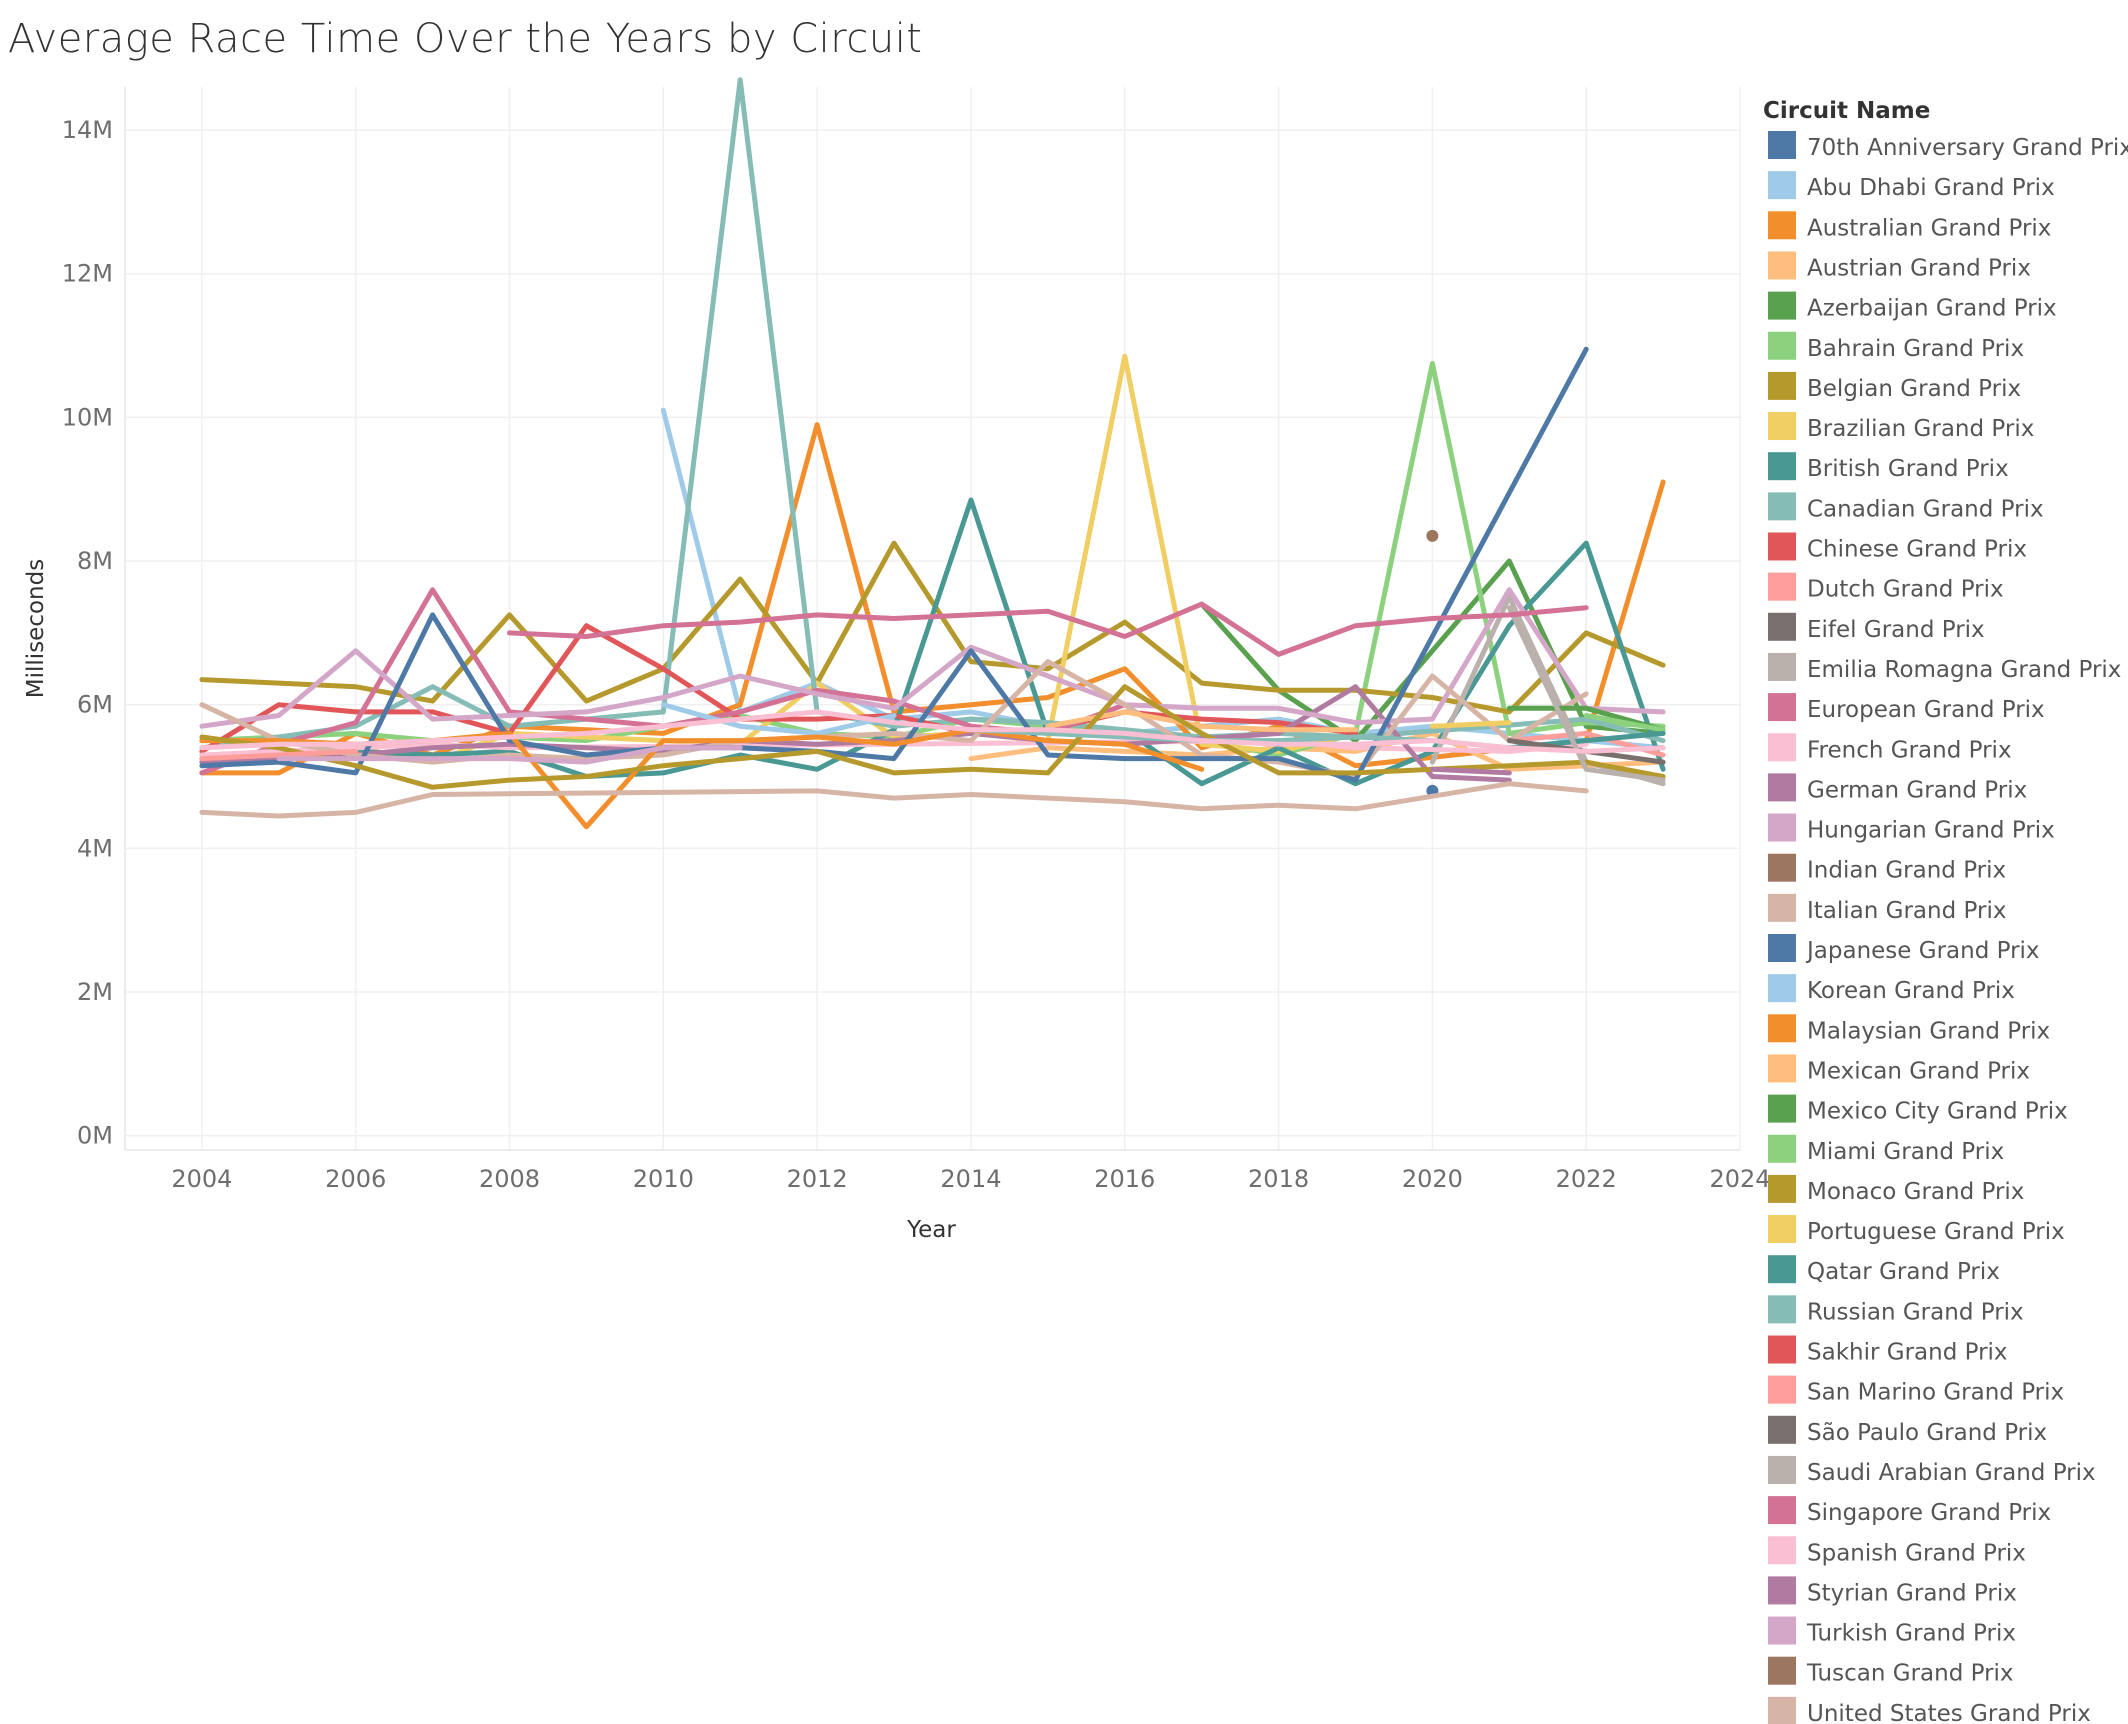 This screenshot has height=1724, width=2128. I want to click on legend-item-label: Canadian Grand Prix, so click(1925, 509).